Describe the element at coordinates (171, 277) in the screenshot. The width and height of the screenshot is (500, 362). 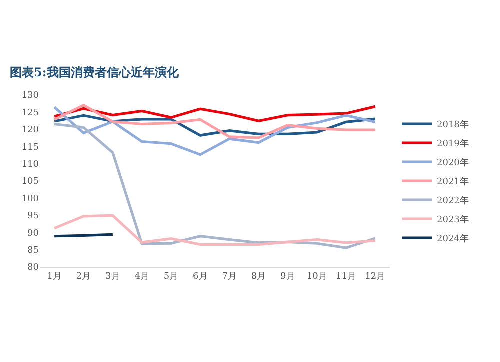
I see `x-tick-label: 5月` at that location.